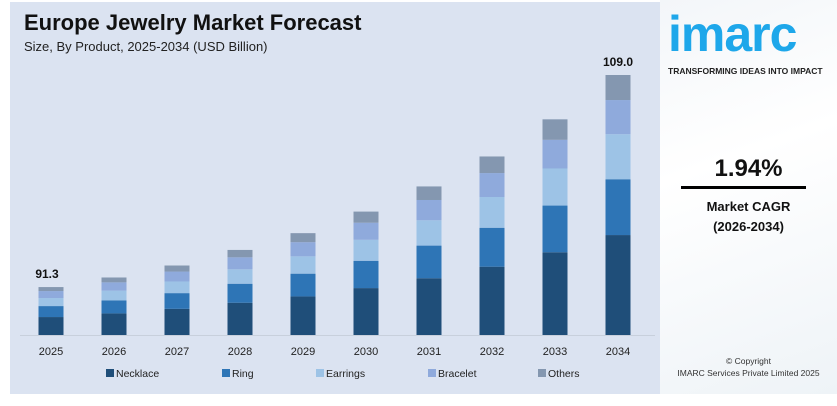 The width and height of the screenshot is (837, 406). Describe the element at coordinates (555, 154) in the screenshot. I see `bar-segment-bracelet-2033` at that location.